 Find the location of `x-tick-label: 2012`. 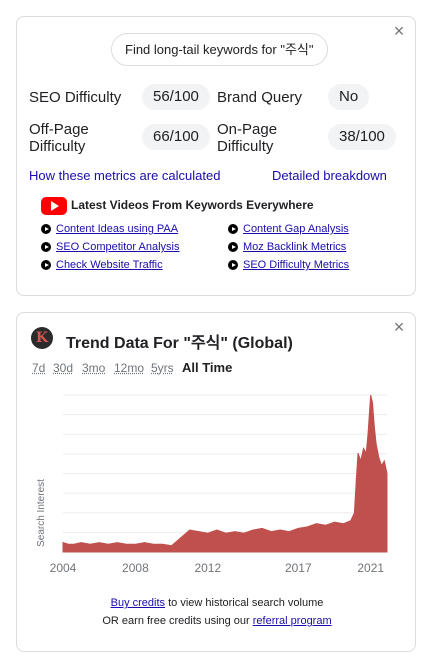

x-tick-label: 2012 is located at coordinates (207, 568).